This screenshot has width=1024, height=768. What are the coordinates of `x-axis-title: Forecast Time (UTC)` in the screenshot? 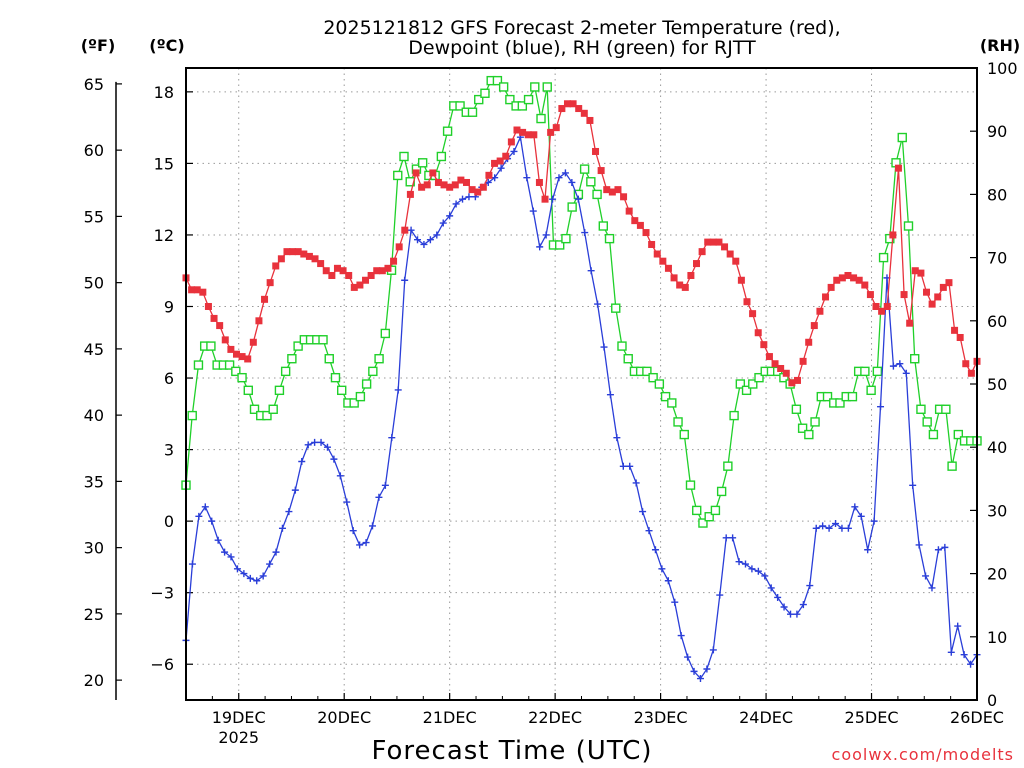 It's located at (511, 751).